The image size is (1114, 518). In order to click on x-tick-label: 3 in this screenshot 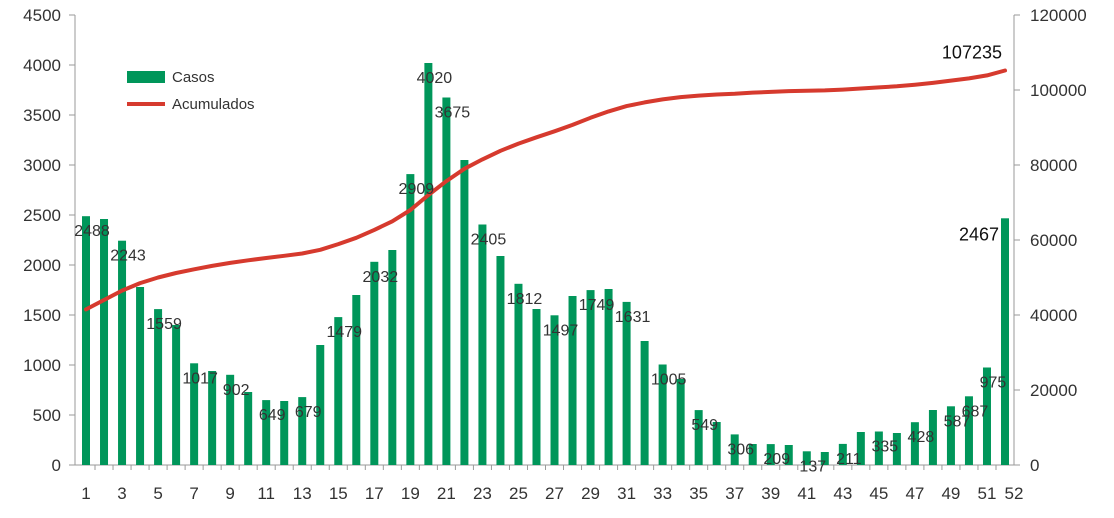, I will do `click(121, 493)`.